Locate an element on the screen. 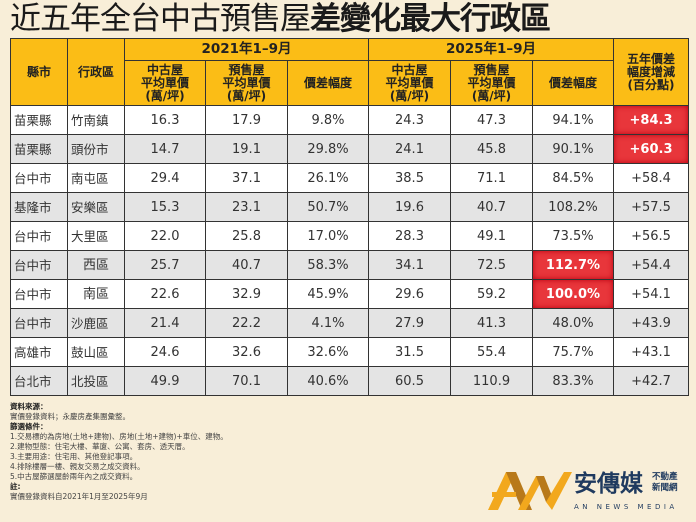 Image resolution: width=696 pixels, height=522 pixels. filter-item: 4.排除樓層一樓、親友交易之成交資料。 is located at coordinates (77, 466).